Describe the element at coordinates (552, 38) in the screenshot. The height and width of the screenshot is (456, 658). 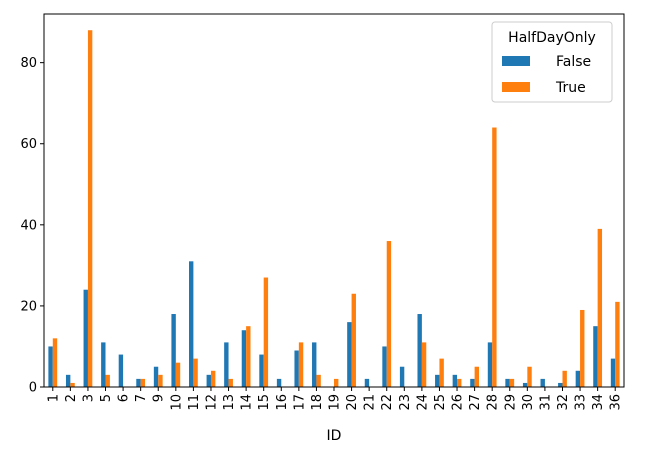
I see `legend-title: HalfDayOnly` at that location.